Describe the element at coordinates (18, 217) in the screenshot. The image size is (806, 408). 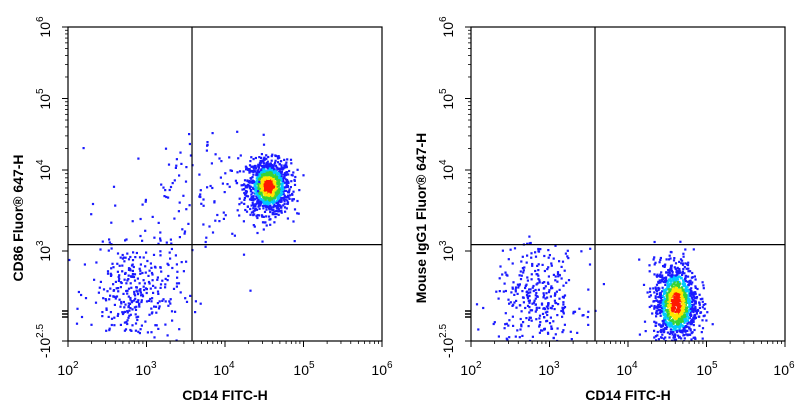
I see `y-axis-title: CD86 Fluor® 647-H` at that location.